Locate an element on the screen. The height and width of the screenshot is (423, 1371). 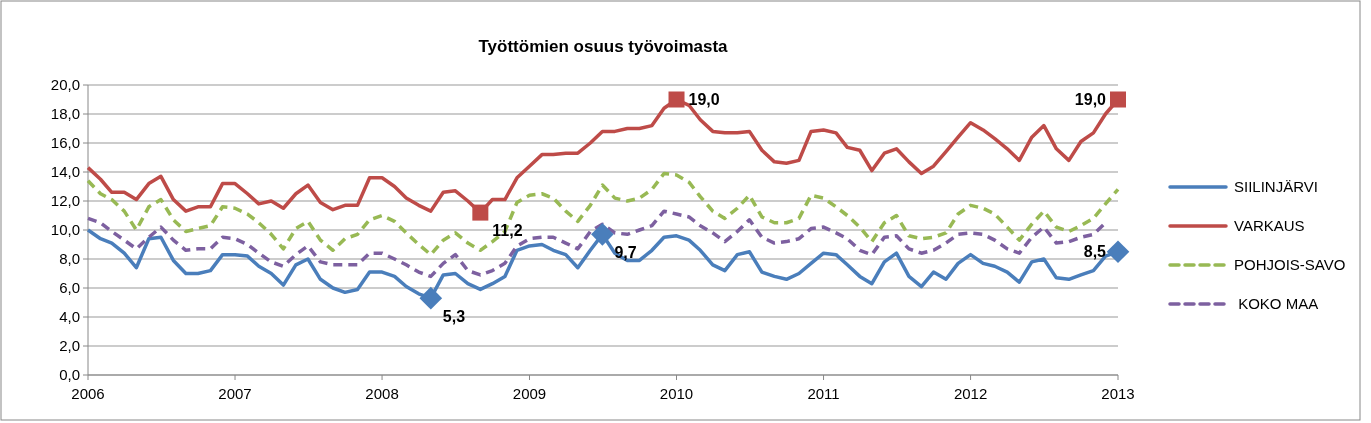
annotation: 5,3 is located at coordinates (454, 316).